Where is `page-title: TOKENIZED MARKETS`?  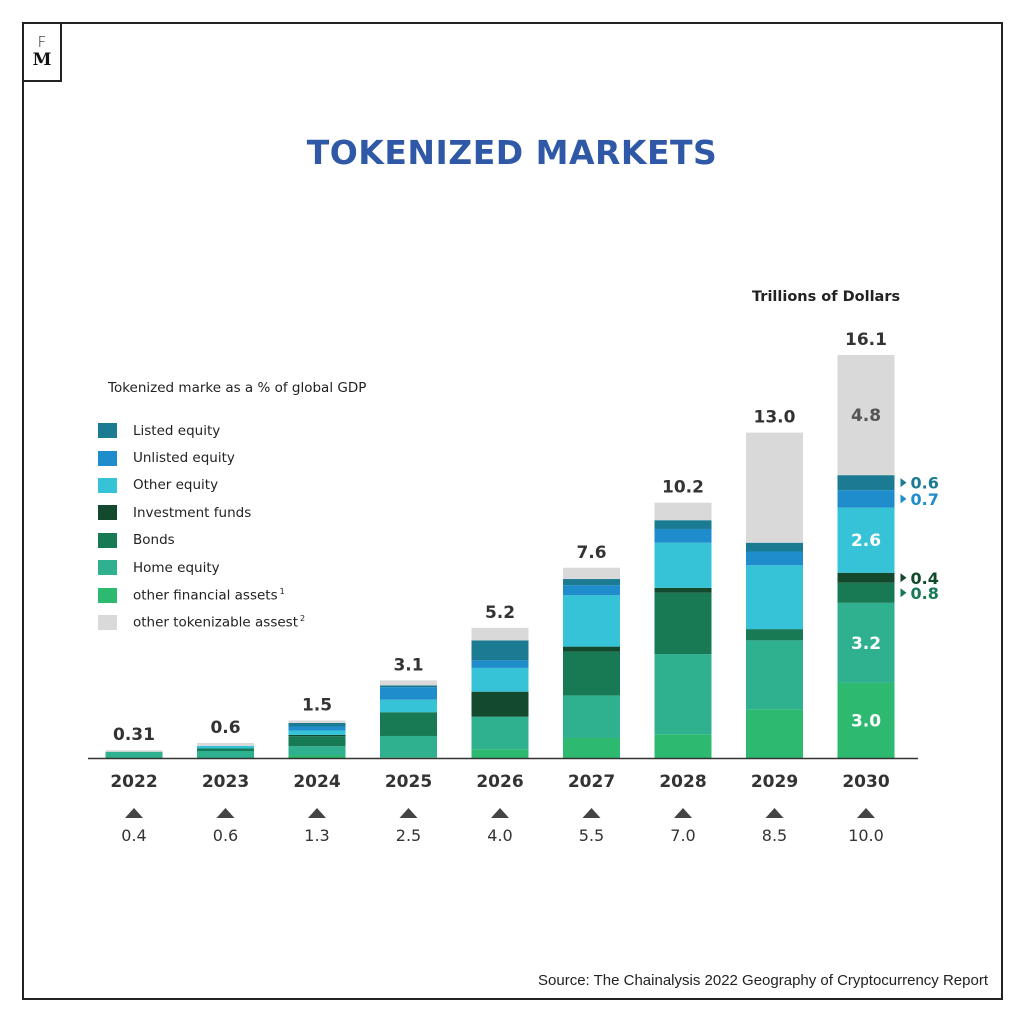 page-title: TOKENIZED MARKETS is located at coordinates (512, 152).